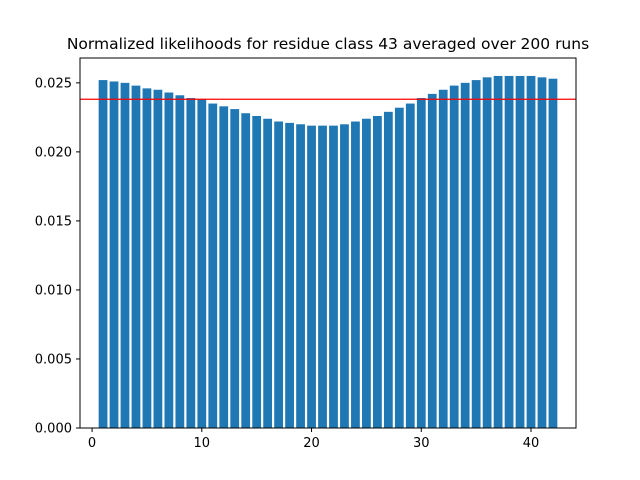 This screenshot has width=640, height=480. Describe the element at coordinates (421, 443) in the screenshot. I see `x-tick-label: 30` at that location.